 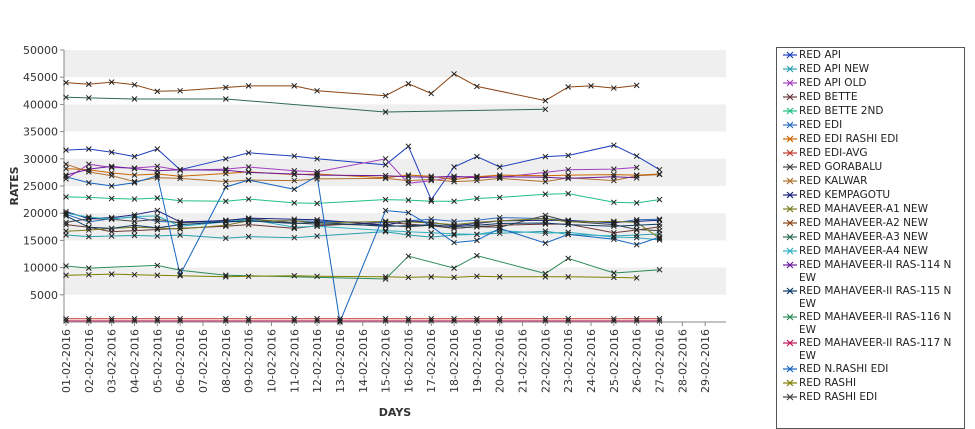 I want to click on legend-item: RED KALWAR, so click(x=870, y=181).